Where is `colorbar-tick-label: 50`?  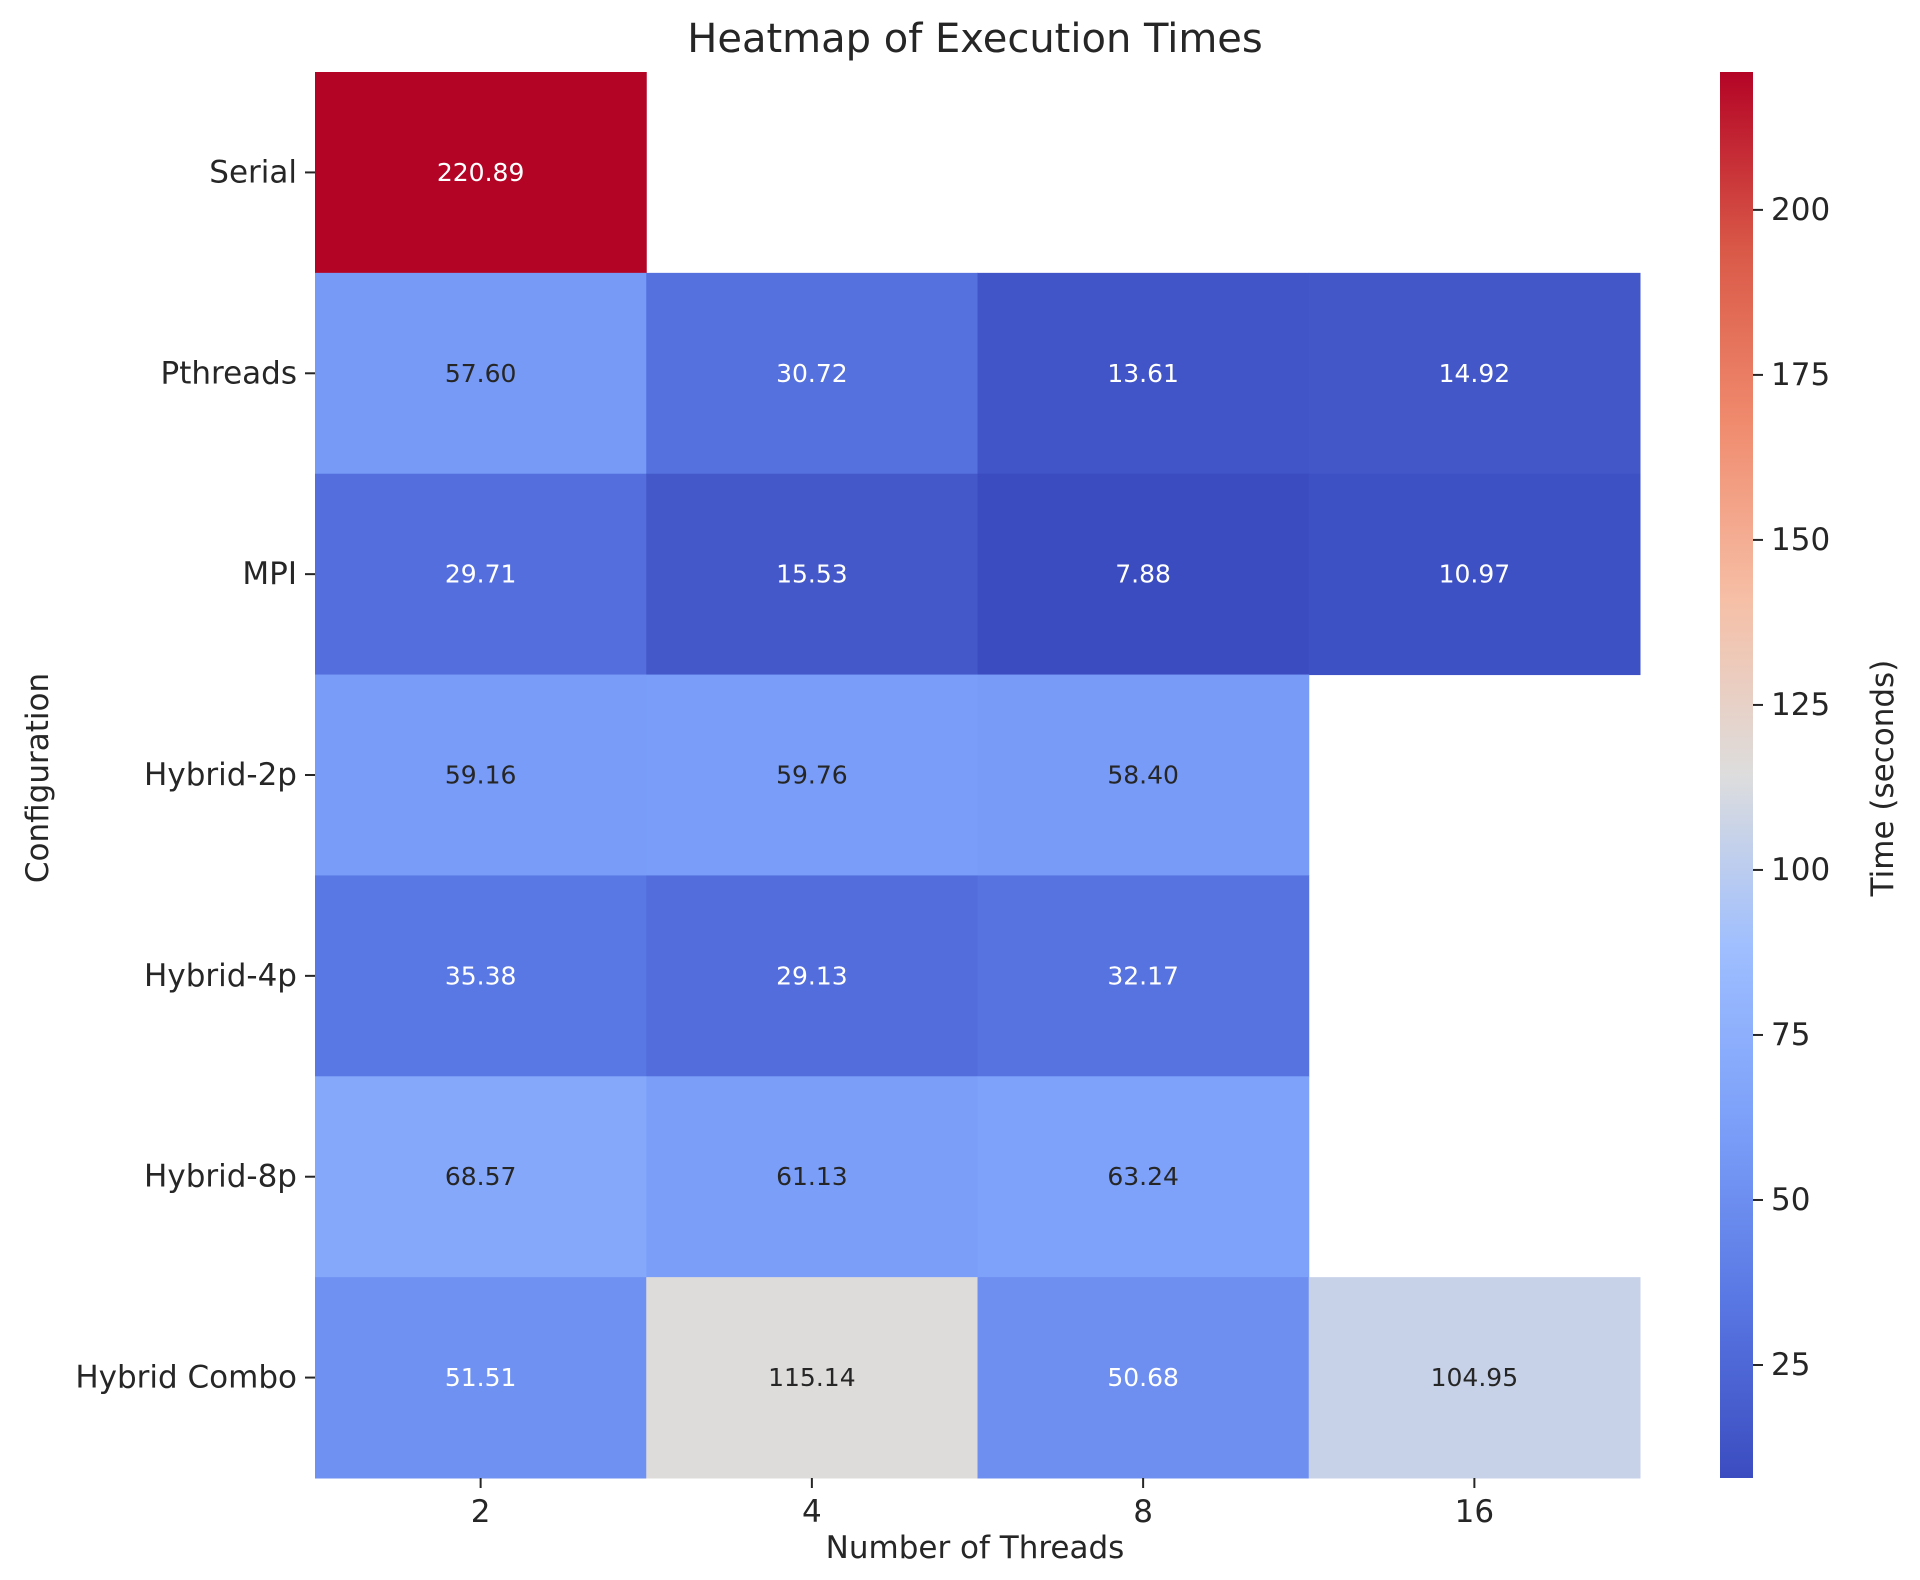 colorbar-tick-label: 50 is located at coordinates (1790, 1200).